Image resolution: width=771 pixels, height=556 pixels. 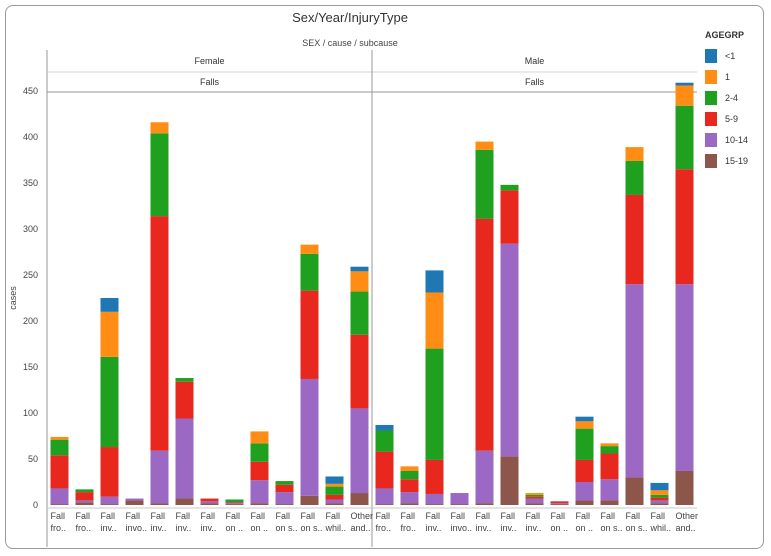 What do you see at coordinates (732, 118) in the screenshot?
I see `legend-label: 5-9` at bounding box center [732, 118].